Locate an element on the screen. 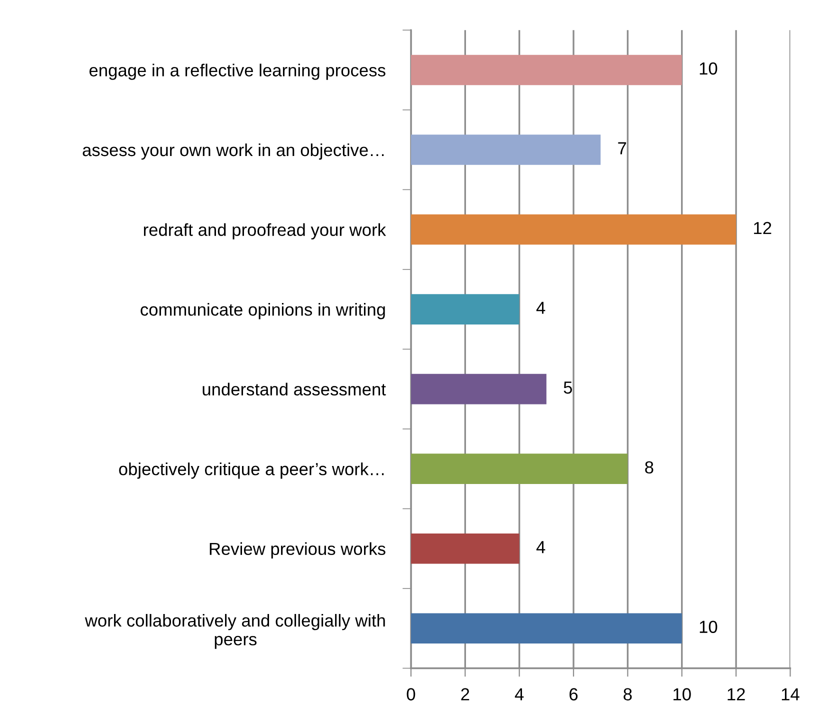  x-tick-label: 12 is located at coordinates (736, 694).